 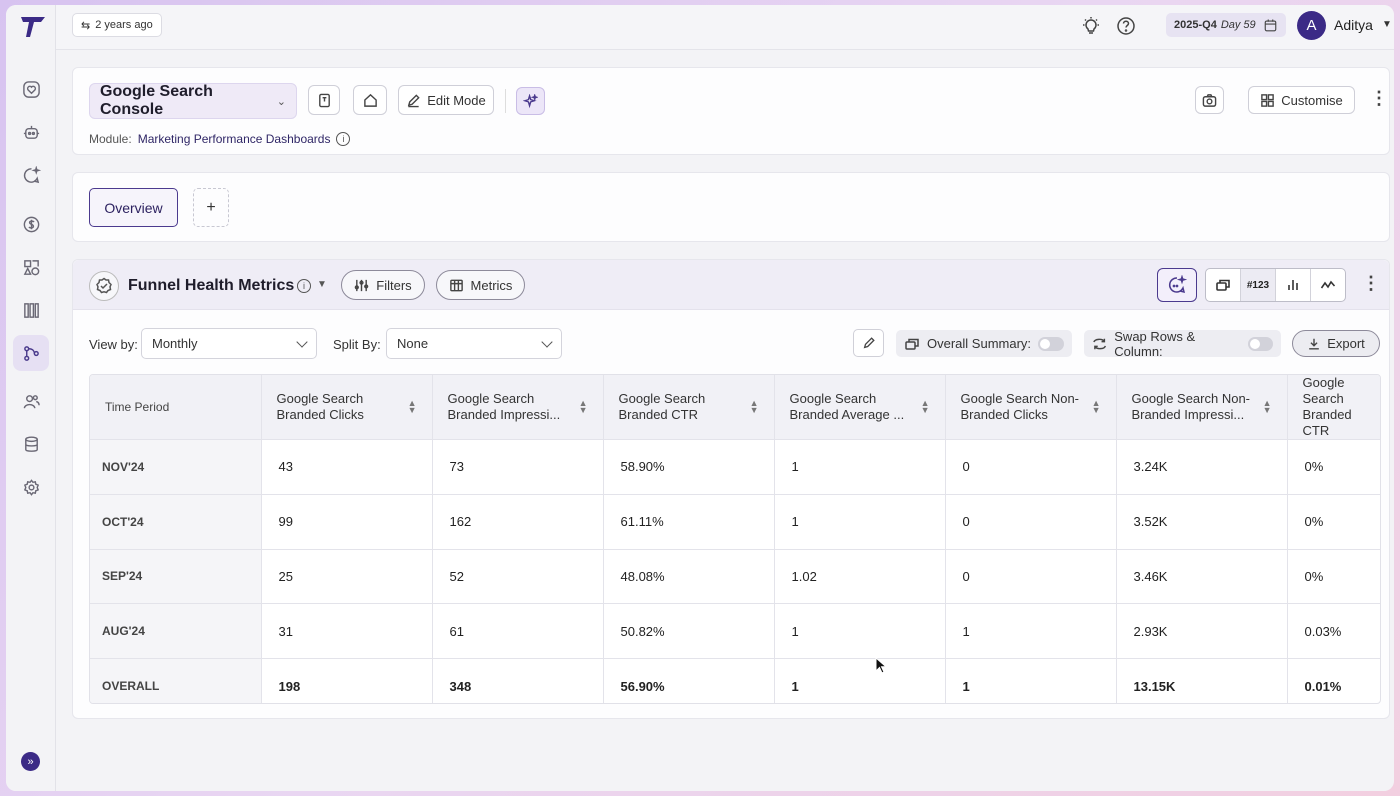 What do you see at coordinates (735, 577) in the screenshot?
I see `table-row: SEP'24 25 52 48.08% 1.02 0 3.46K 0%` at bounding box center [735, 577].